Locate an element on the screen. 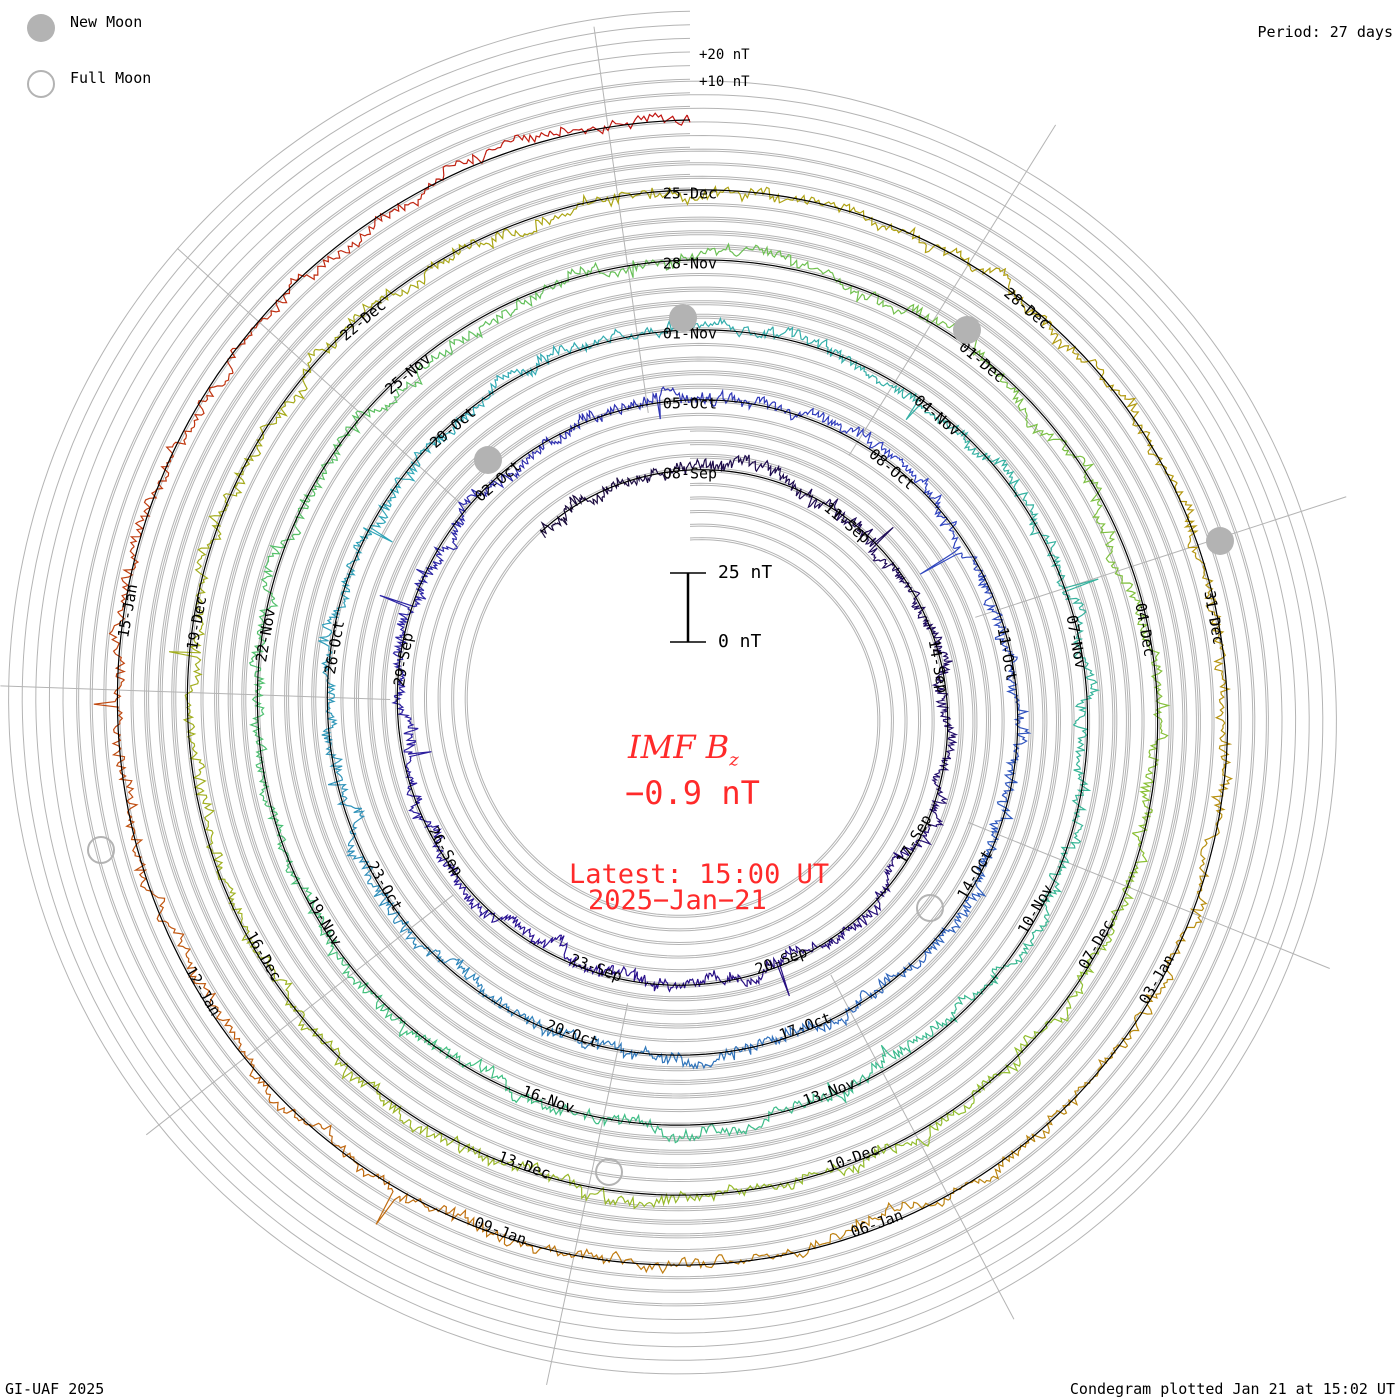 The image size is (1400, 1400). legend-full-moon: Full Moon is located at coordinates (111, 78).